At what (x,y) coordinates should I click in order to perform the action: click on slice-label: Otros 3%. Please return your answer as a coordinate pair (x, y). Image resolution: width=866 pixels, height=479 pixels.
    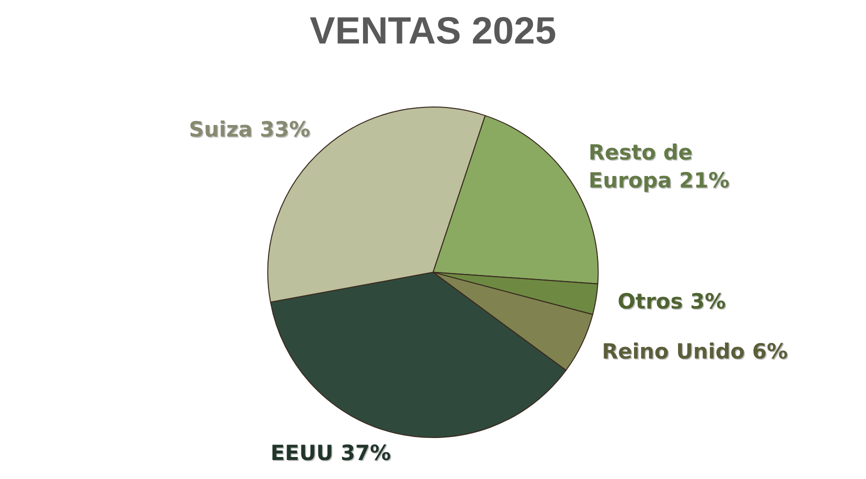
    Looking at the image, I should click on (672, 301).